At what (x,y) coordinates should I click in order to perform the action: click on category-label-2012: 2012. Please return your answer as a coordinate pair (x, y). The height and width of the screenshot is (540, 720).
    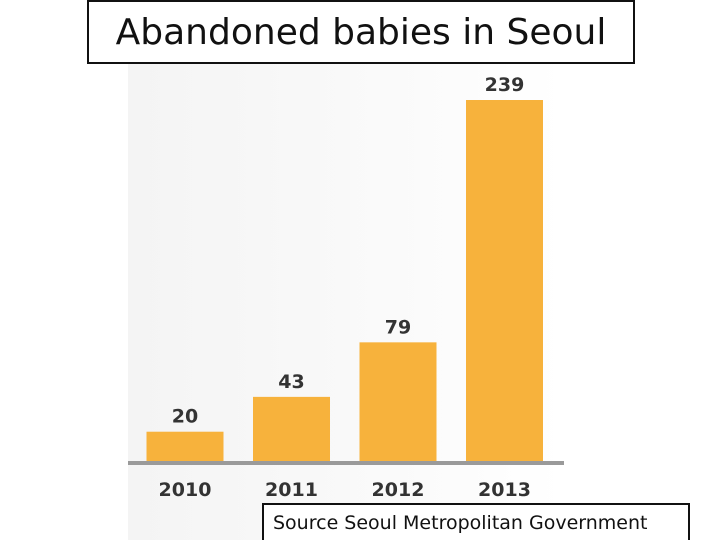
    Looking at the image, I should click on (398, 490).